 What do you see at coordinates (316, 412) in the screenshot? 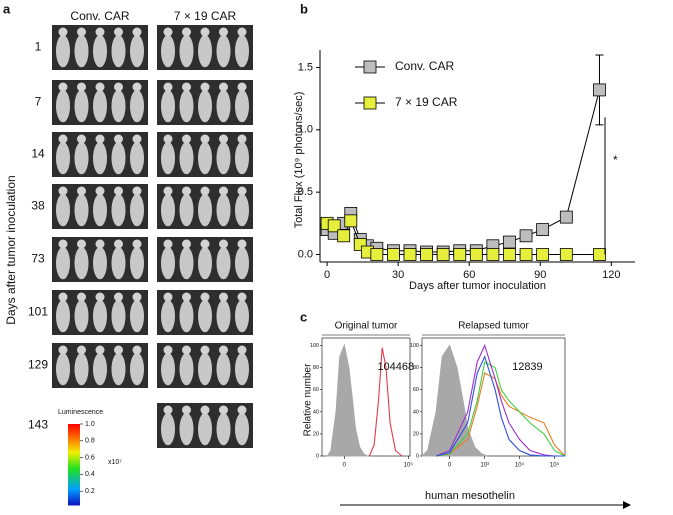
I see `y-tick-label: 40` at bounding box center [316, 412].